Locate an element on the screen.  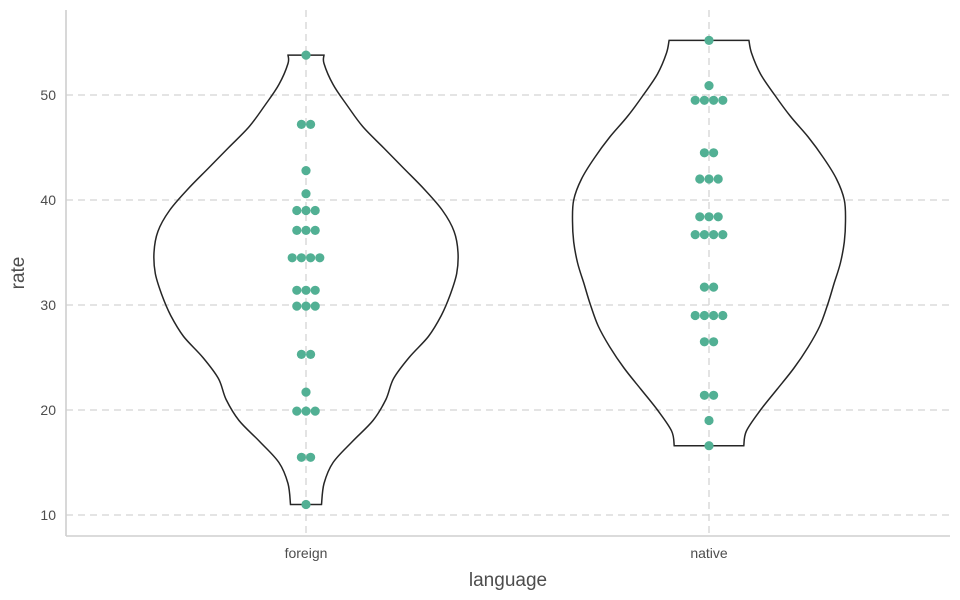
y-tick-label: 10 is located at coordinates (48, 515).